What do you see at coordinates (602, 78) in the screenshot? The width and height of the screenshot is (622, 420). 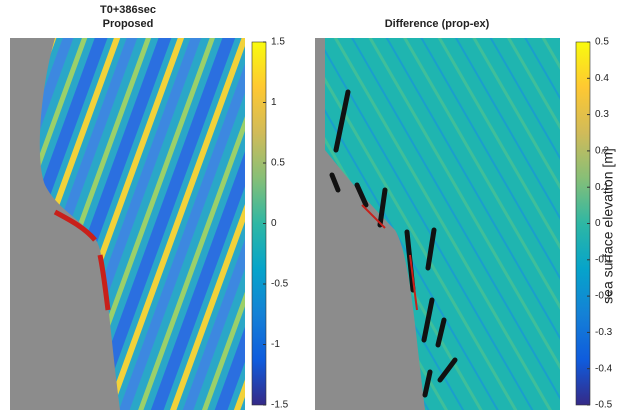 I see `colorbar-tick-label: 0.4` at bounding box center [602, 78].